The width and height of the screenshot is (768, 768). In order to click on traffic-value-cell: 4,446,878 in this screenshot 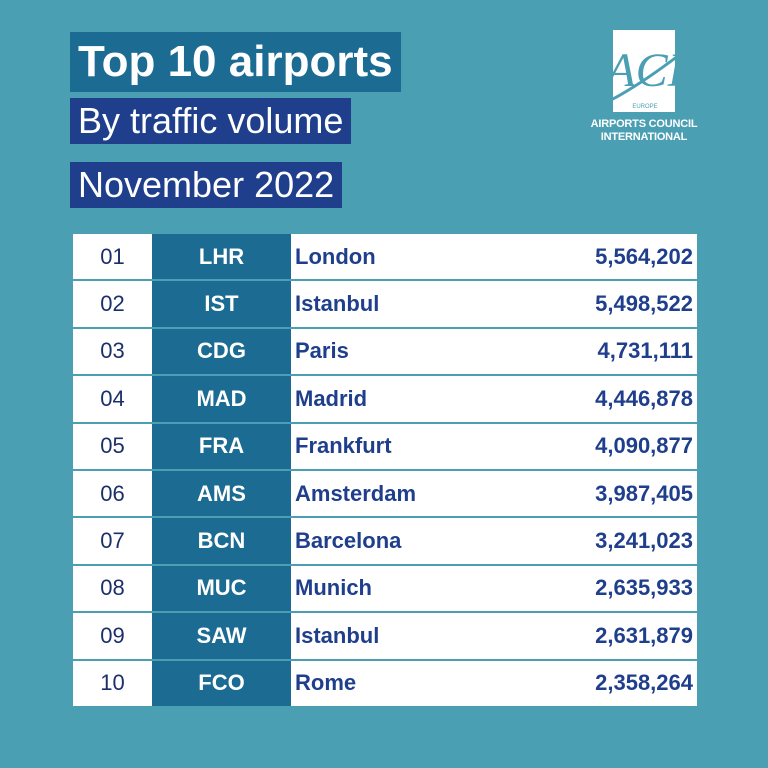, I will do `click(596, 399)`.